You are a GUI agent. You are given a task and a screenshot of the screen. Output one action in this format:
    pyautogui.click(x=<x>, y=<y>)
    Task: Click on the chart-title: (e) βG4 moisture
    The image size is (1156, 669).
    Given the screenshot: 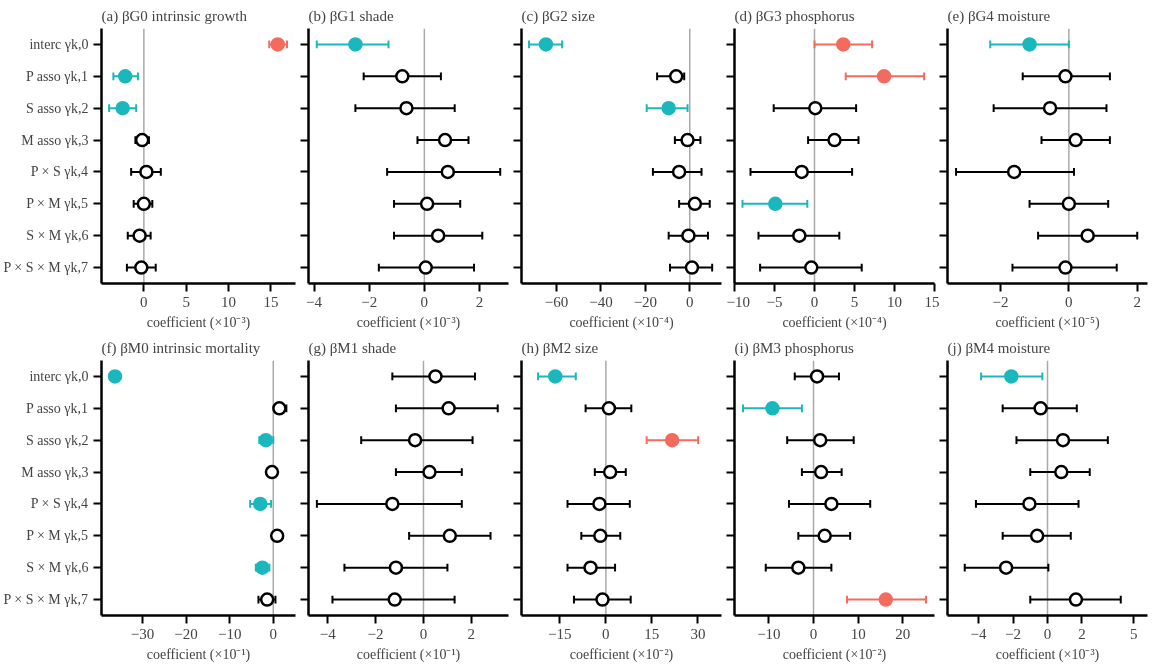 What is the action you would take?
    pyautogui.click(x=999, y=16)
    